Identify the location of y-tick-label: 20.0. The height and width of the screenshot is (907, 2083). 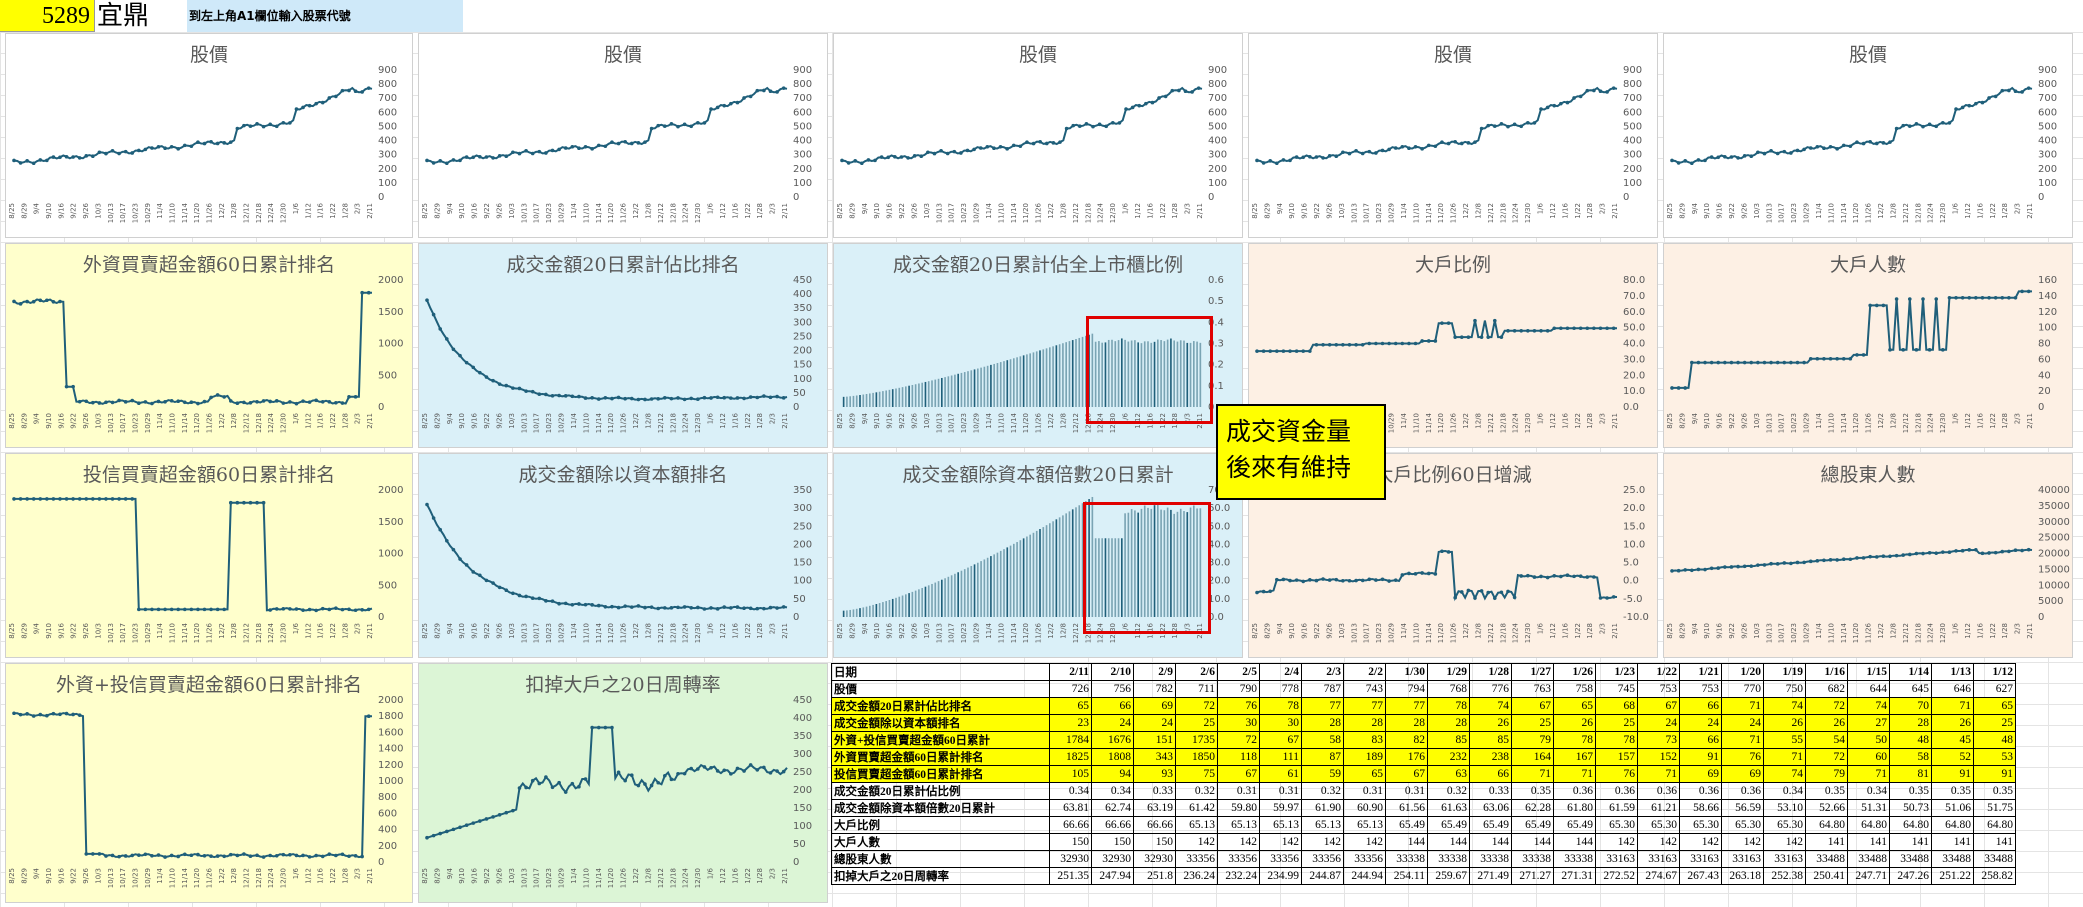
(1634, 375).